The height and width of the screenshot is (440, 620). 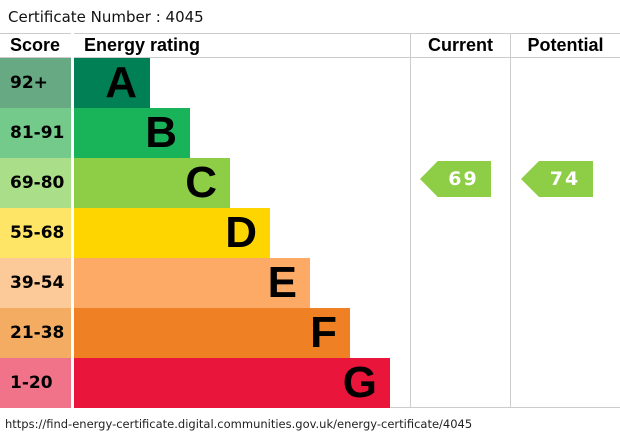 What do you see at coordinates (106, 16) in the screenshot?
I see `certificate-title: Certificate Number : 4045` at bounding box center [106, 16].